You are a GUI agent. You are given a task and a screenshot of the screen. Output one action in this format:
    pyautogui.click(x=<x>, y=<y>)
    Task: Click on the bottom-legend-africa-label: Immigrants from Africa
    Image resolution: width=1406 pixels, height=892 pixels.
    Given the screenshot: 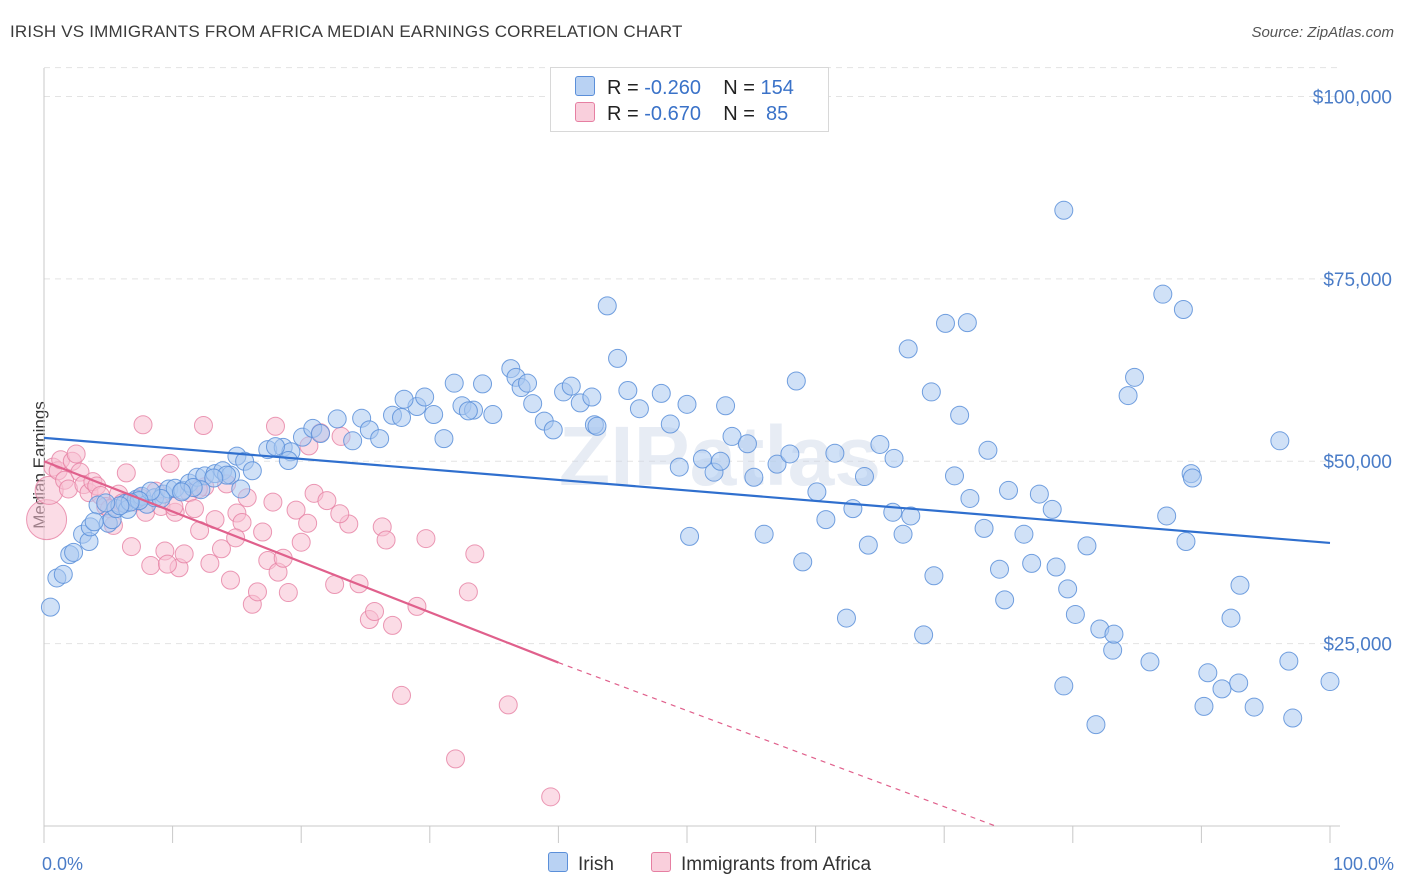 What is the action you would take?
    pyautogui.click(x=776, y=864)
    